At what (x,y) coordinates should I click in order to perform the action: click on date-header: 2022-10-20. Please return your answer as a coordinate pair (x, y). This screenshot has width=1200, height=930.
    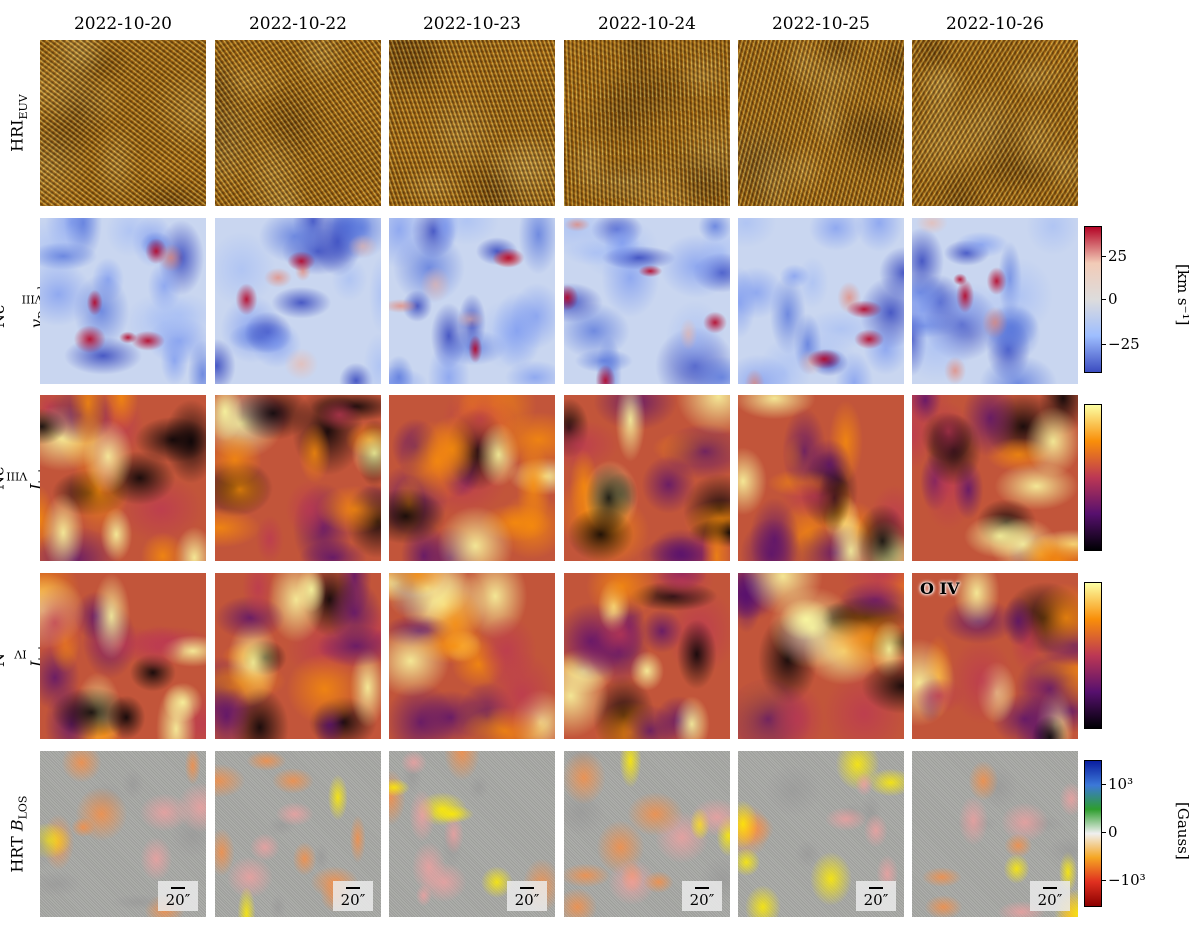
    Looking at the image, I should click on (122, 24).